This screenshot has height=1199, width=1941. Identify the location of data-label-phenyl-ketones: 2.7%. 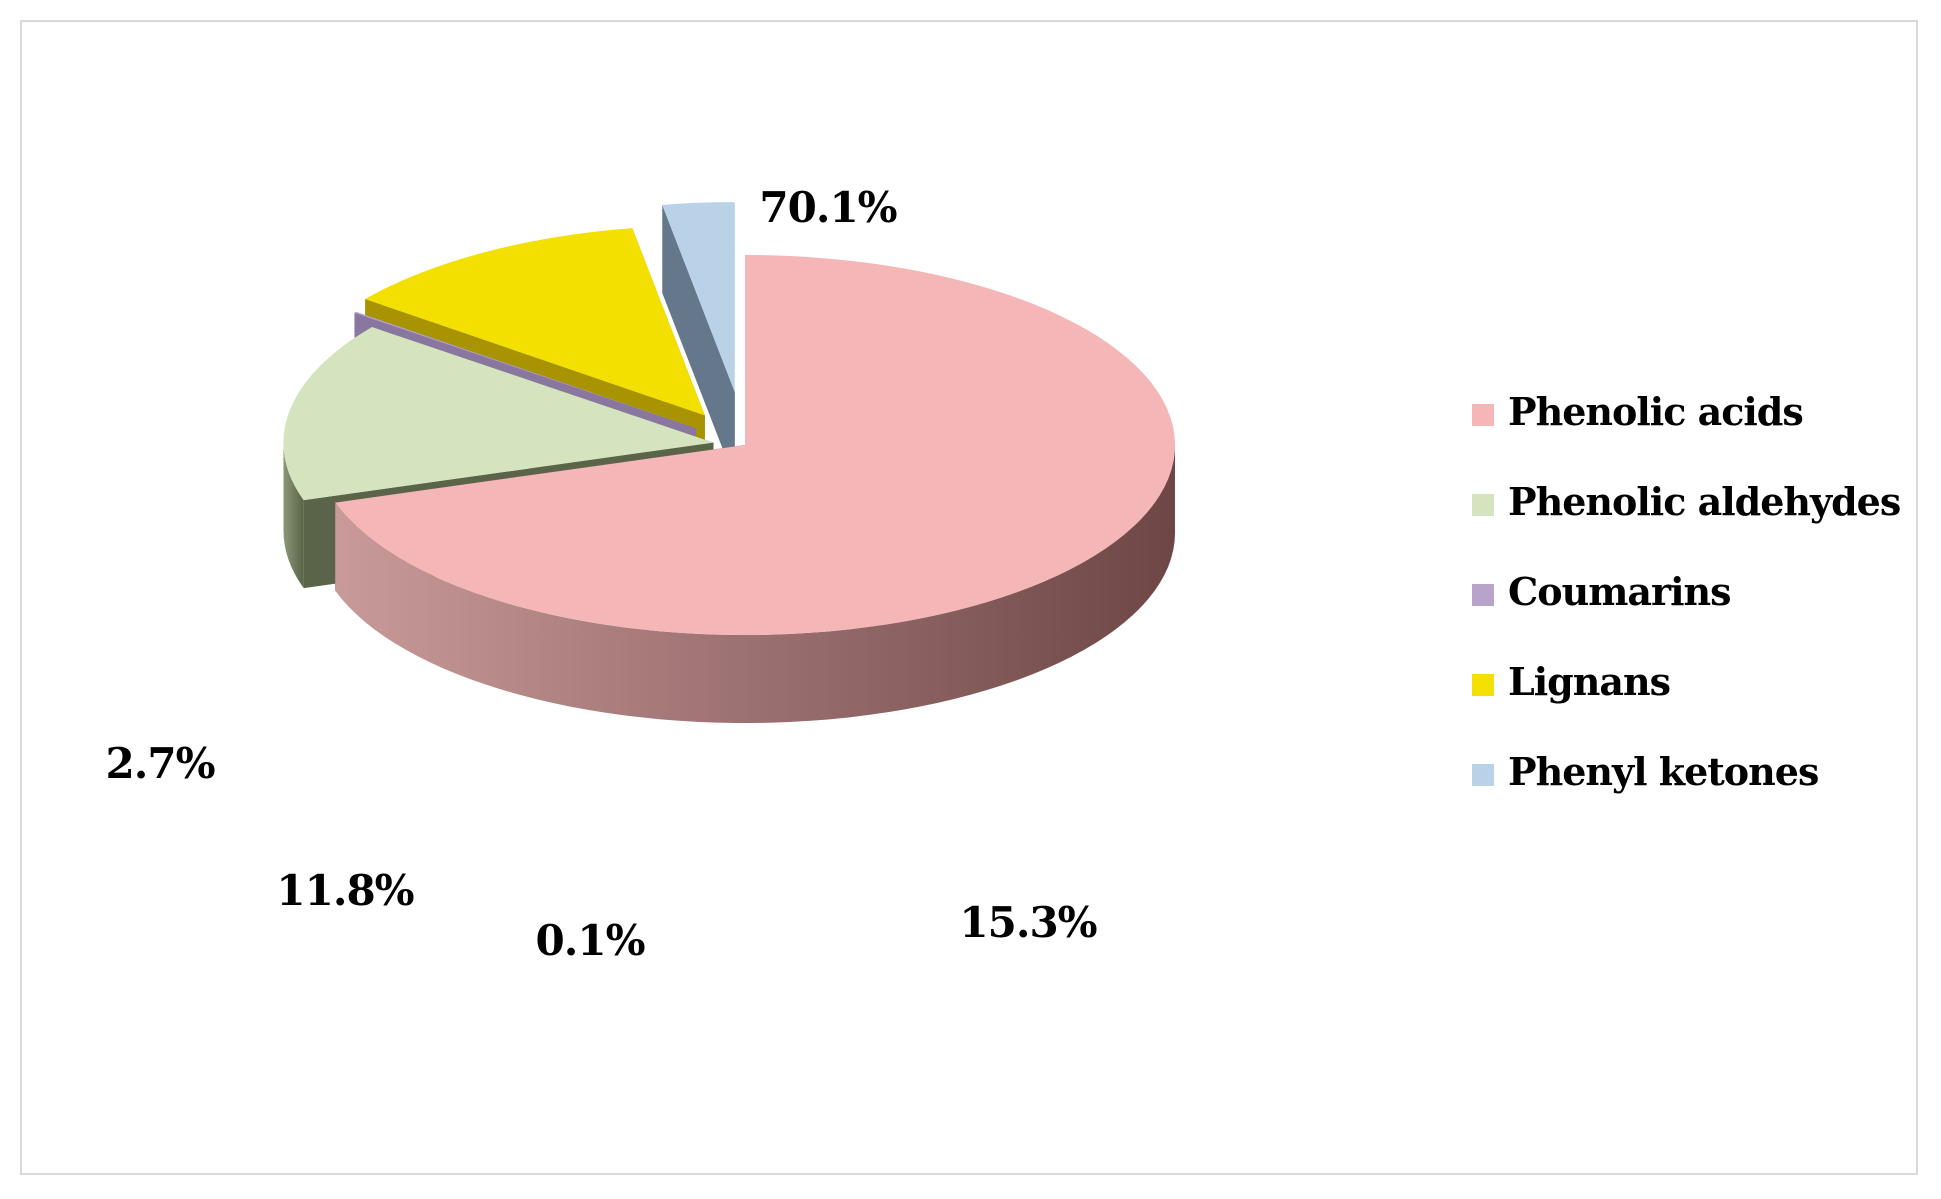
(160, 763).